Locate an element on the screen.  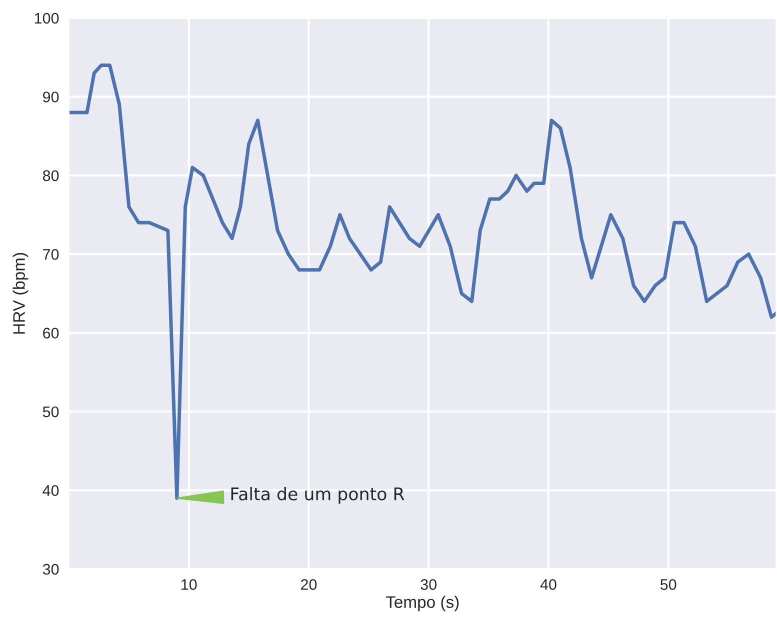
x-axis-title: Tempo (s) is located at coordinates (422, 604).